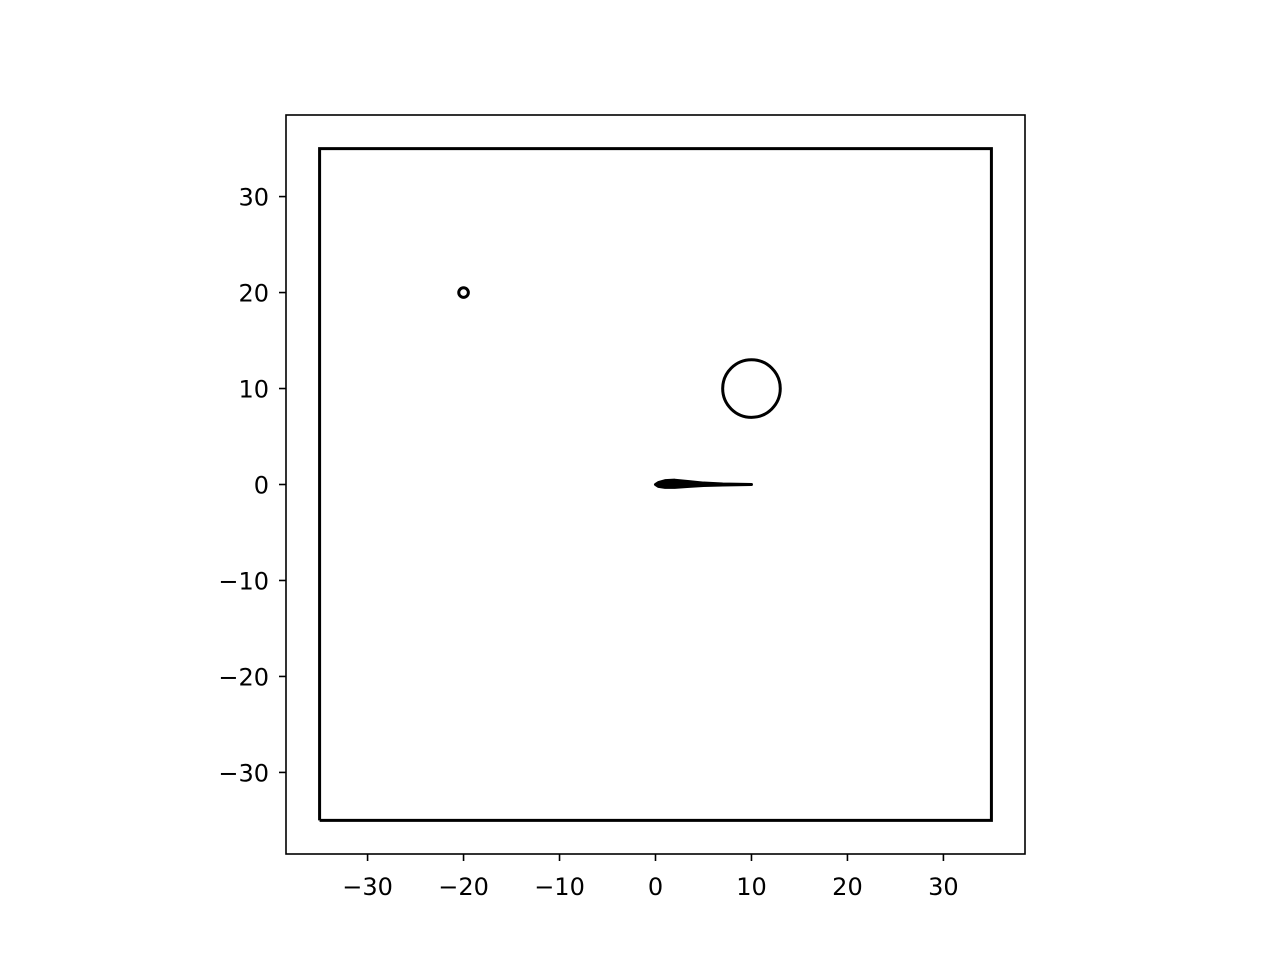 The height and width of the screenshot is (960, 1280). I want to click on x-tick-label: 0, so click(655, 887).